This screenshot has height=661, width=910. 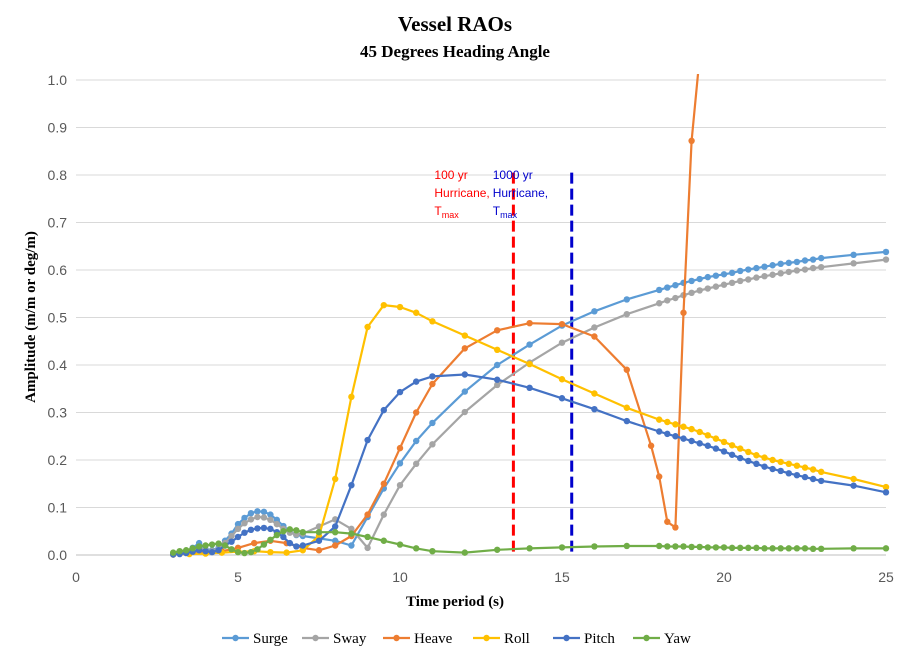 I want to click on y-tick-label: 0.6, so click(x=58, y=270).